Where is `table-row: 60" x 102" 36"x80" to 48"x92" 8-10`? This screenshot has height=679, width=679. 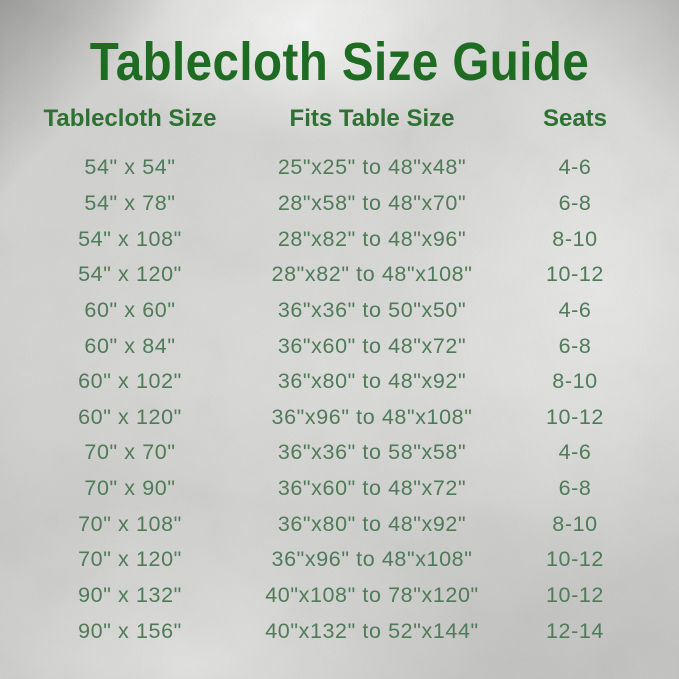
table-row: 60" x 102" 36"x80" to 48"x92" 8-10 is located at coordinates (333, 382).